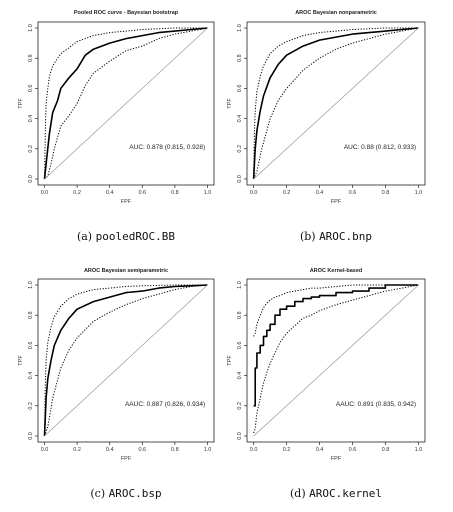 This screenshot has height=512, width=453. I want to click on caption-prefix: (a), so click(86, 236).